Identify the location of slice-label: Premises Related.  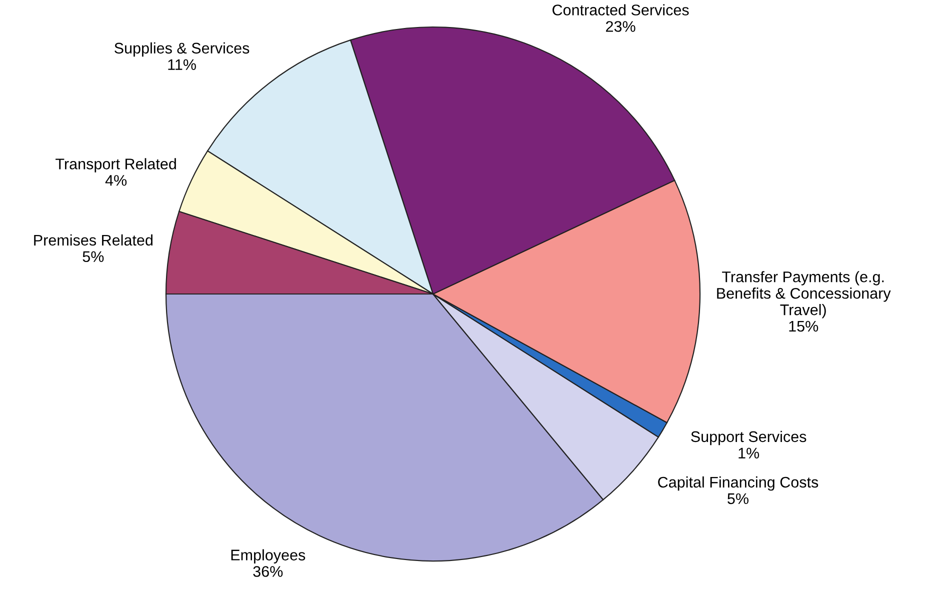
(93, 240).